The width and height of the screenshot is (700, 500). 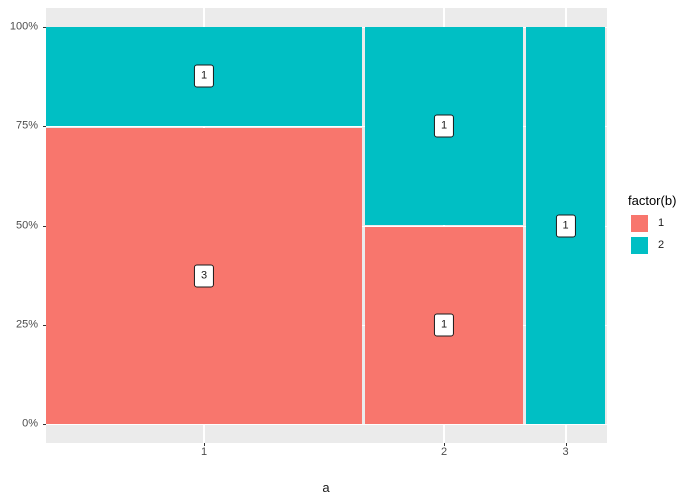 What do you see at coordinates (204, 276) in the screenshot?
I see `tile-count-label: 3` at bounding box center [204, 276].